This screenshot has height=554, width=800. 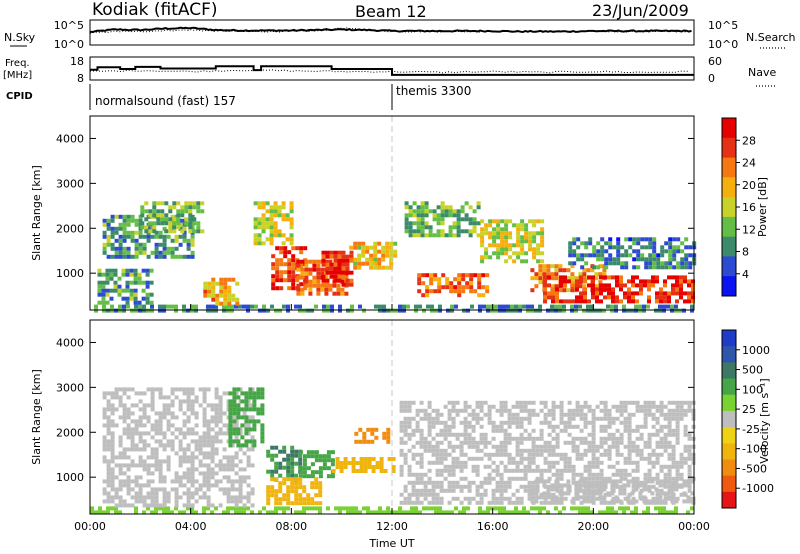 I want to click on colorbar-cell, so click(x=729, y=128).